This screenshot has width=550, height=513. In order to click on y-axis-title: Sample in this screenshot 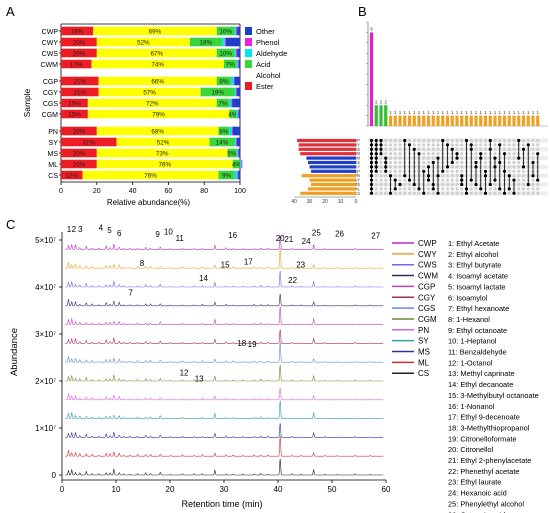, I will do `click(27, 102)`.